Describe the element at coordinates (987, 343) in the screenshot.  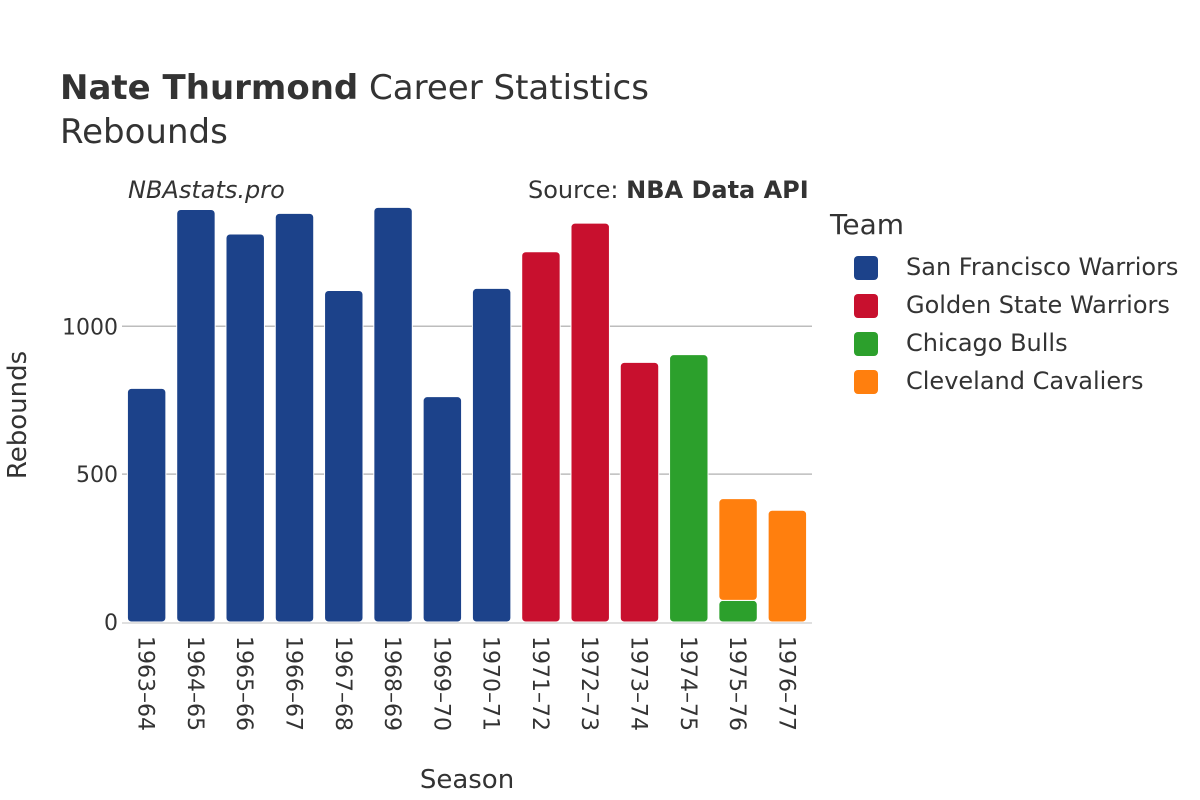
I see `legend-label: Chicago Bulls` at that location.